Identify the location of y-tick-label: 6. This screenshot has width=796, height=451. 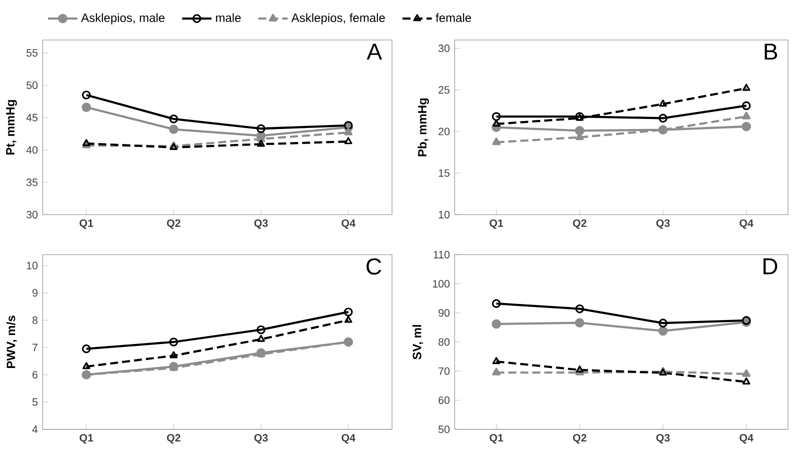
(35, 375).